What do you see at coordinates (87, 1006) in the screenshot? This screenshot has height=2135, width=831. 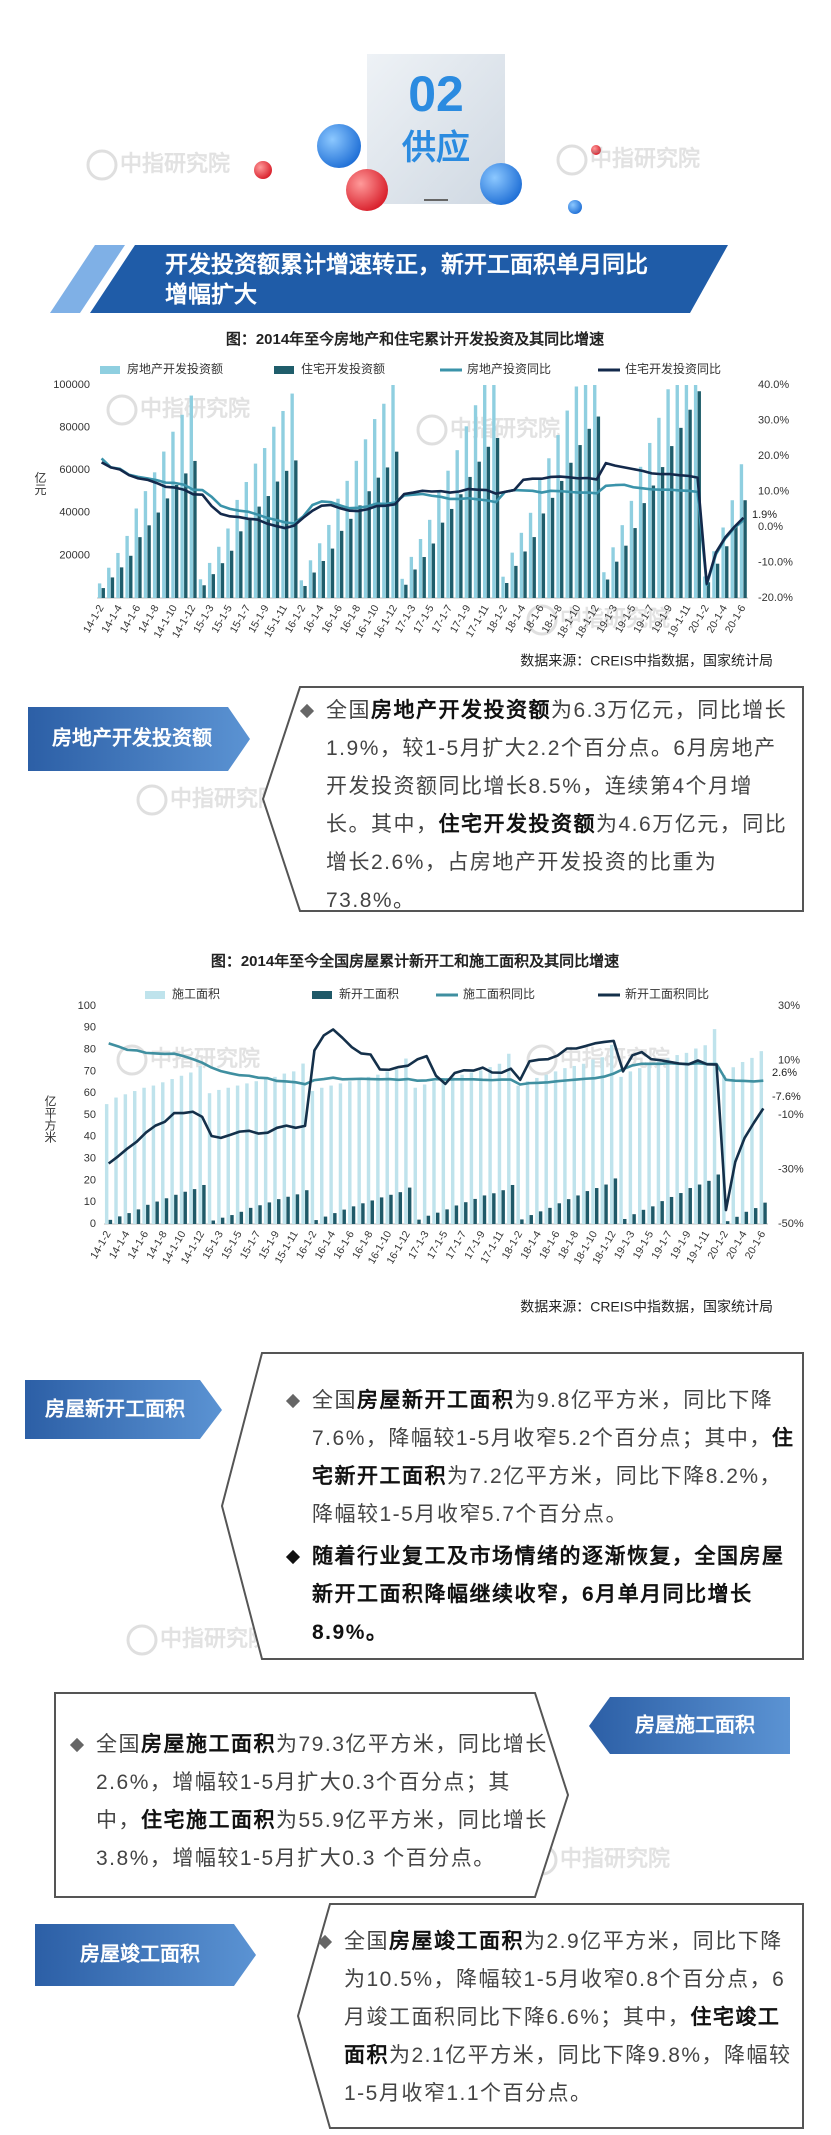 I see `y-tick-label: 100` at bounding box center [87, 1006].